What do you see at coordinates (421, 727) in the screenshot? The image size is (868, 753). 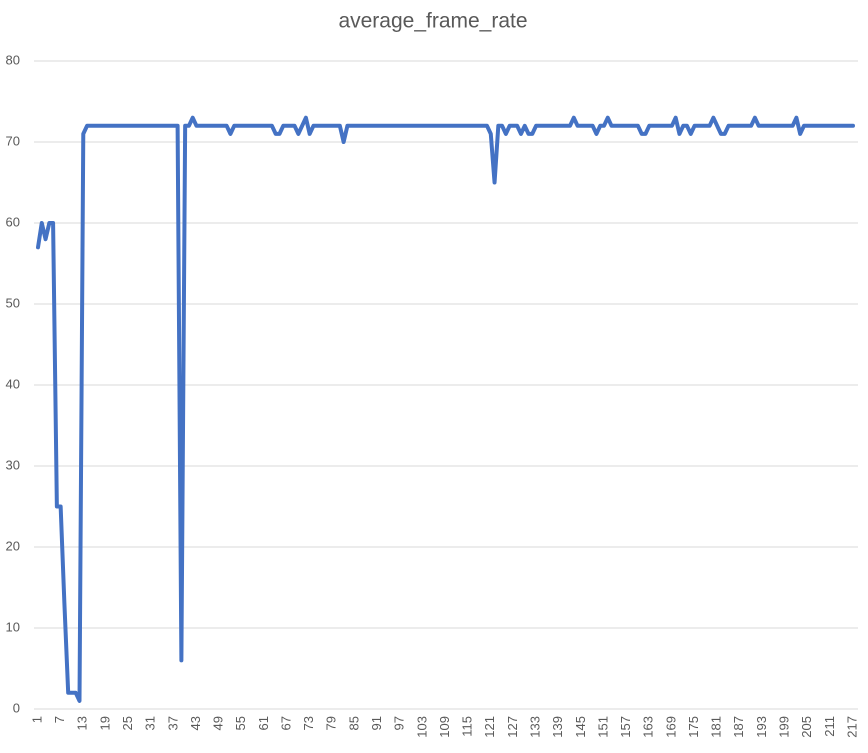 I see `x-tick-label: 103` at bounding box center [421, 727].